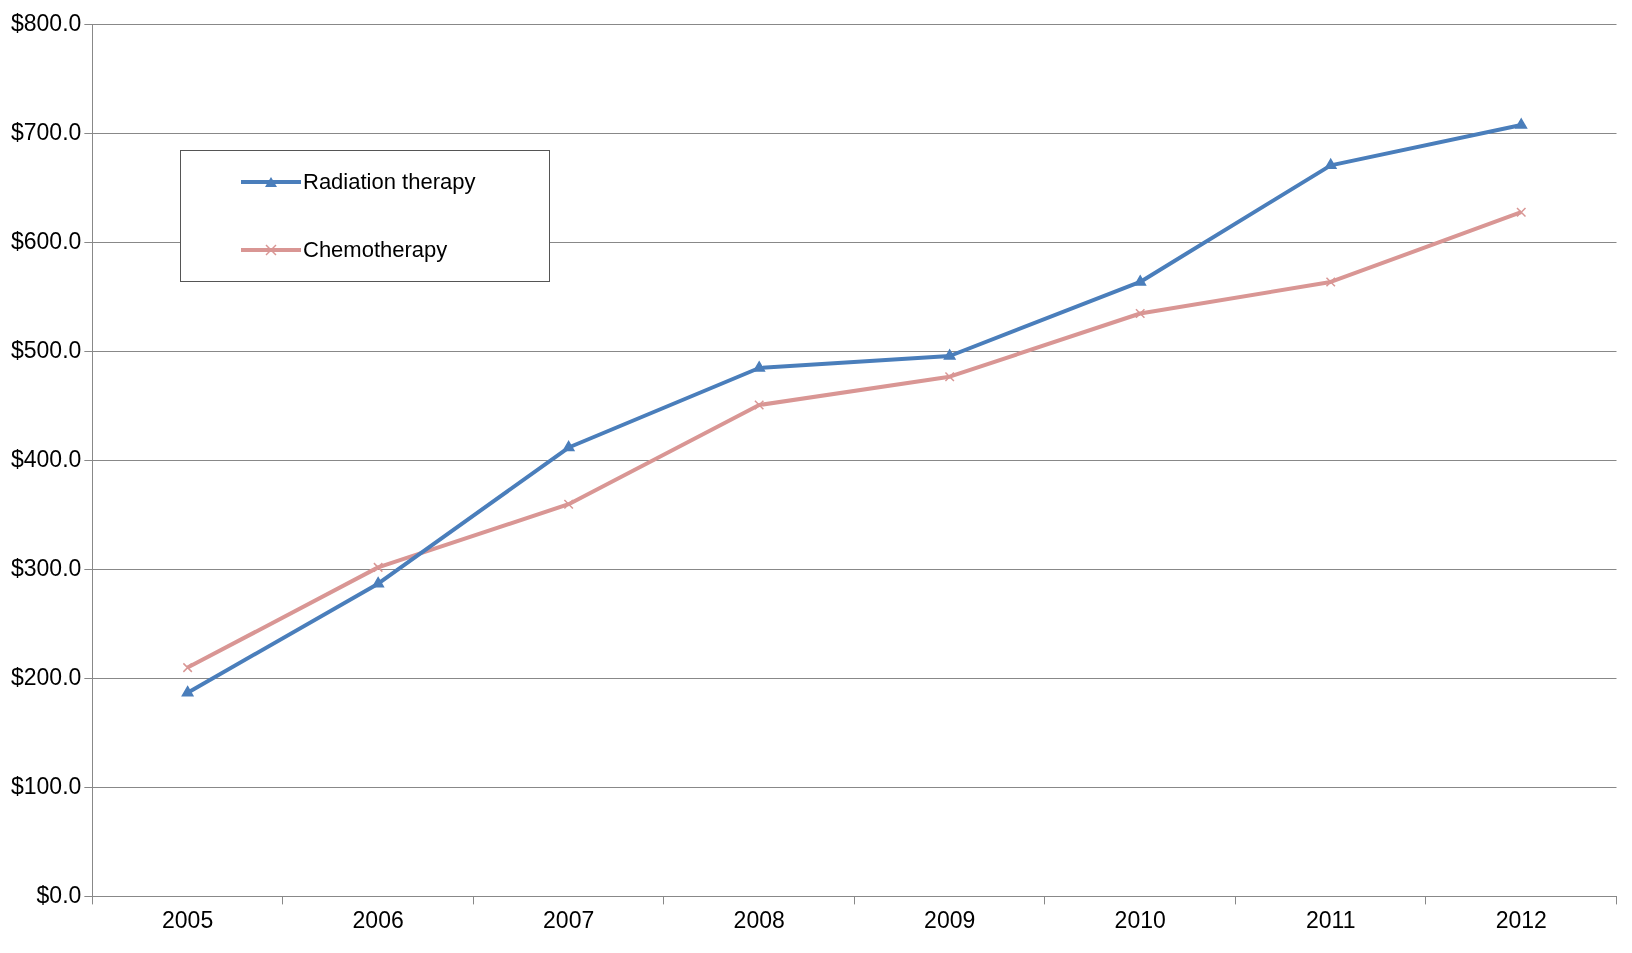  What do you see at coordinates (188, 919) in the screenshot?
I see `x-tick-label: 2005` at bounding box center [188, 919].